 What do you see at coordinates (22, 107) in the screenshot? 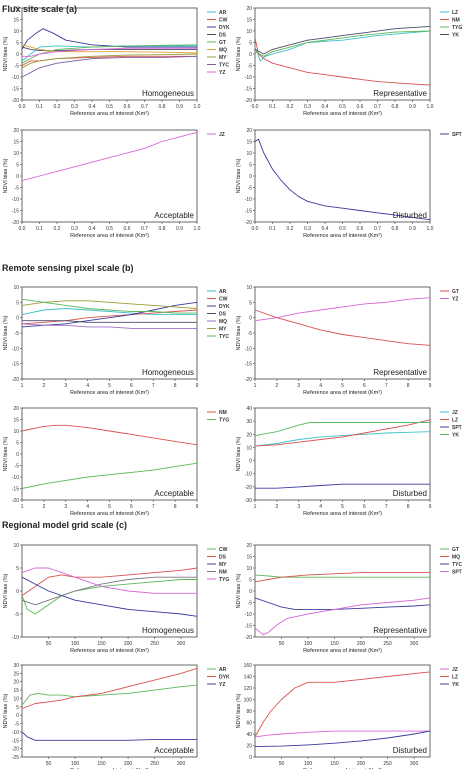
I see `x-tick-label: 0.0` at bounding box center [22, 107].